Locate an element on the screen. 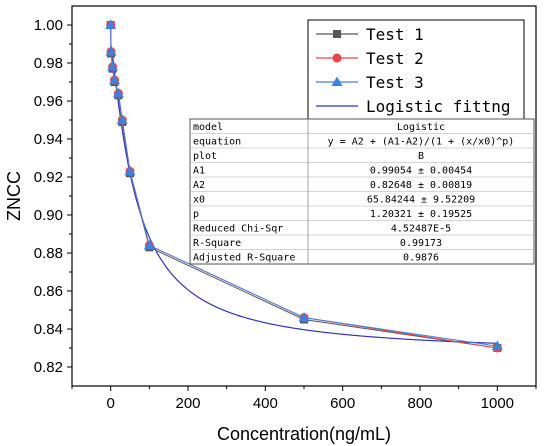  table-value: 4.52487E-5 is located at coordinates (421, 229).